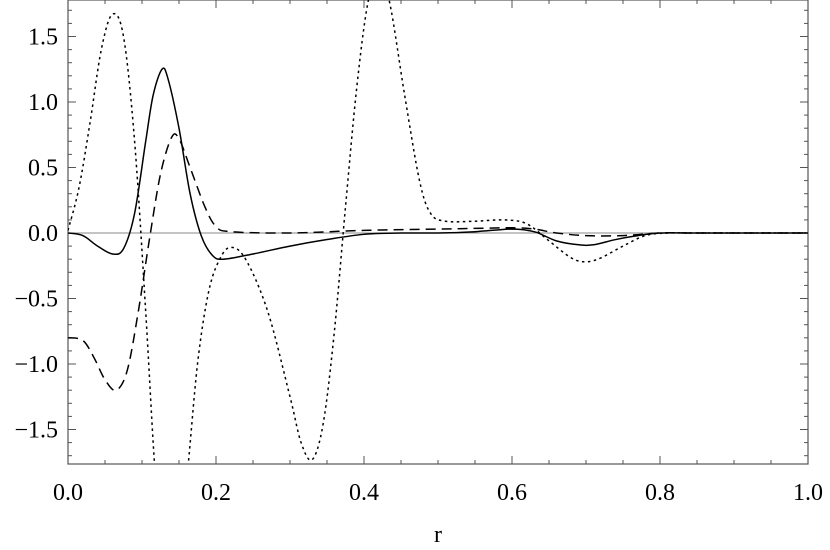  What do you see at coordinates (43, 38) in the screenshot?
I see `y-tick-label: 1.5` at bounding box center [43, 38].